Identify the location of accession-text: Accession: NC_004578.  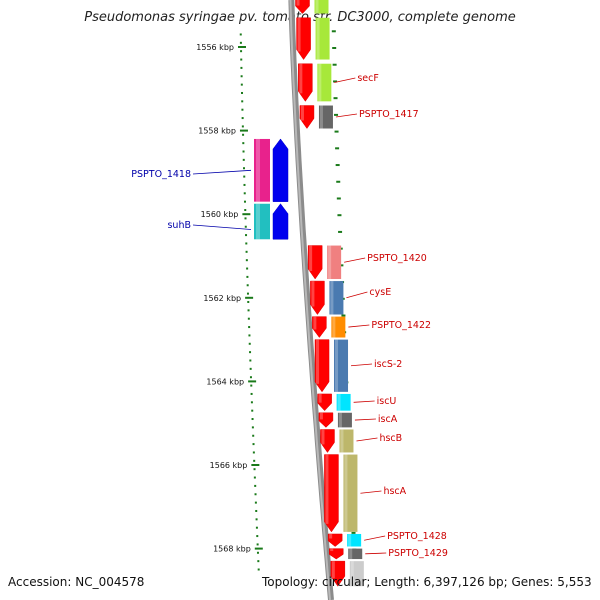
(76, 582).